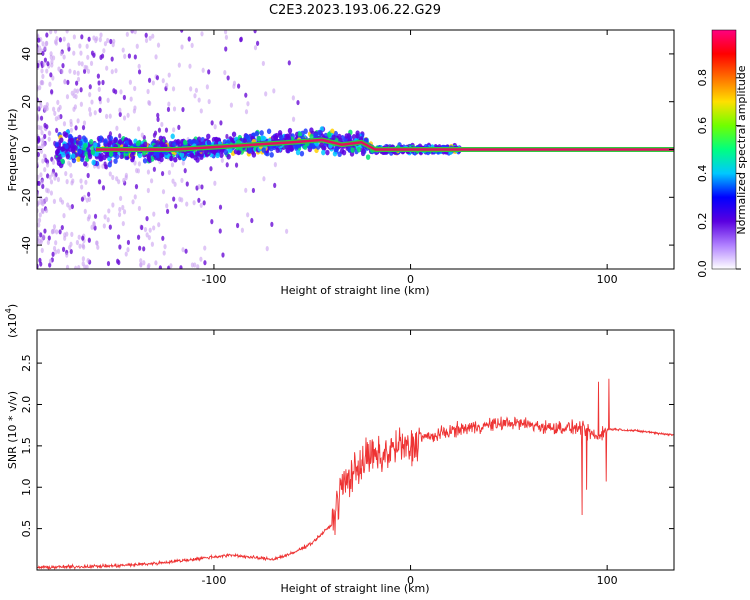 Image resolution: width=750 pixels, height=600 pixels. What do you see at coordinates (26, 529) in the screenshot?
I see `snr-y-tick-label: 0.5` at bounding box center [26, 529].